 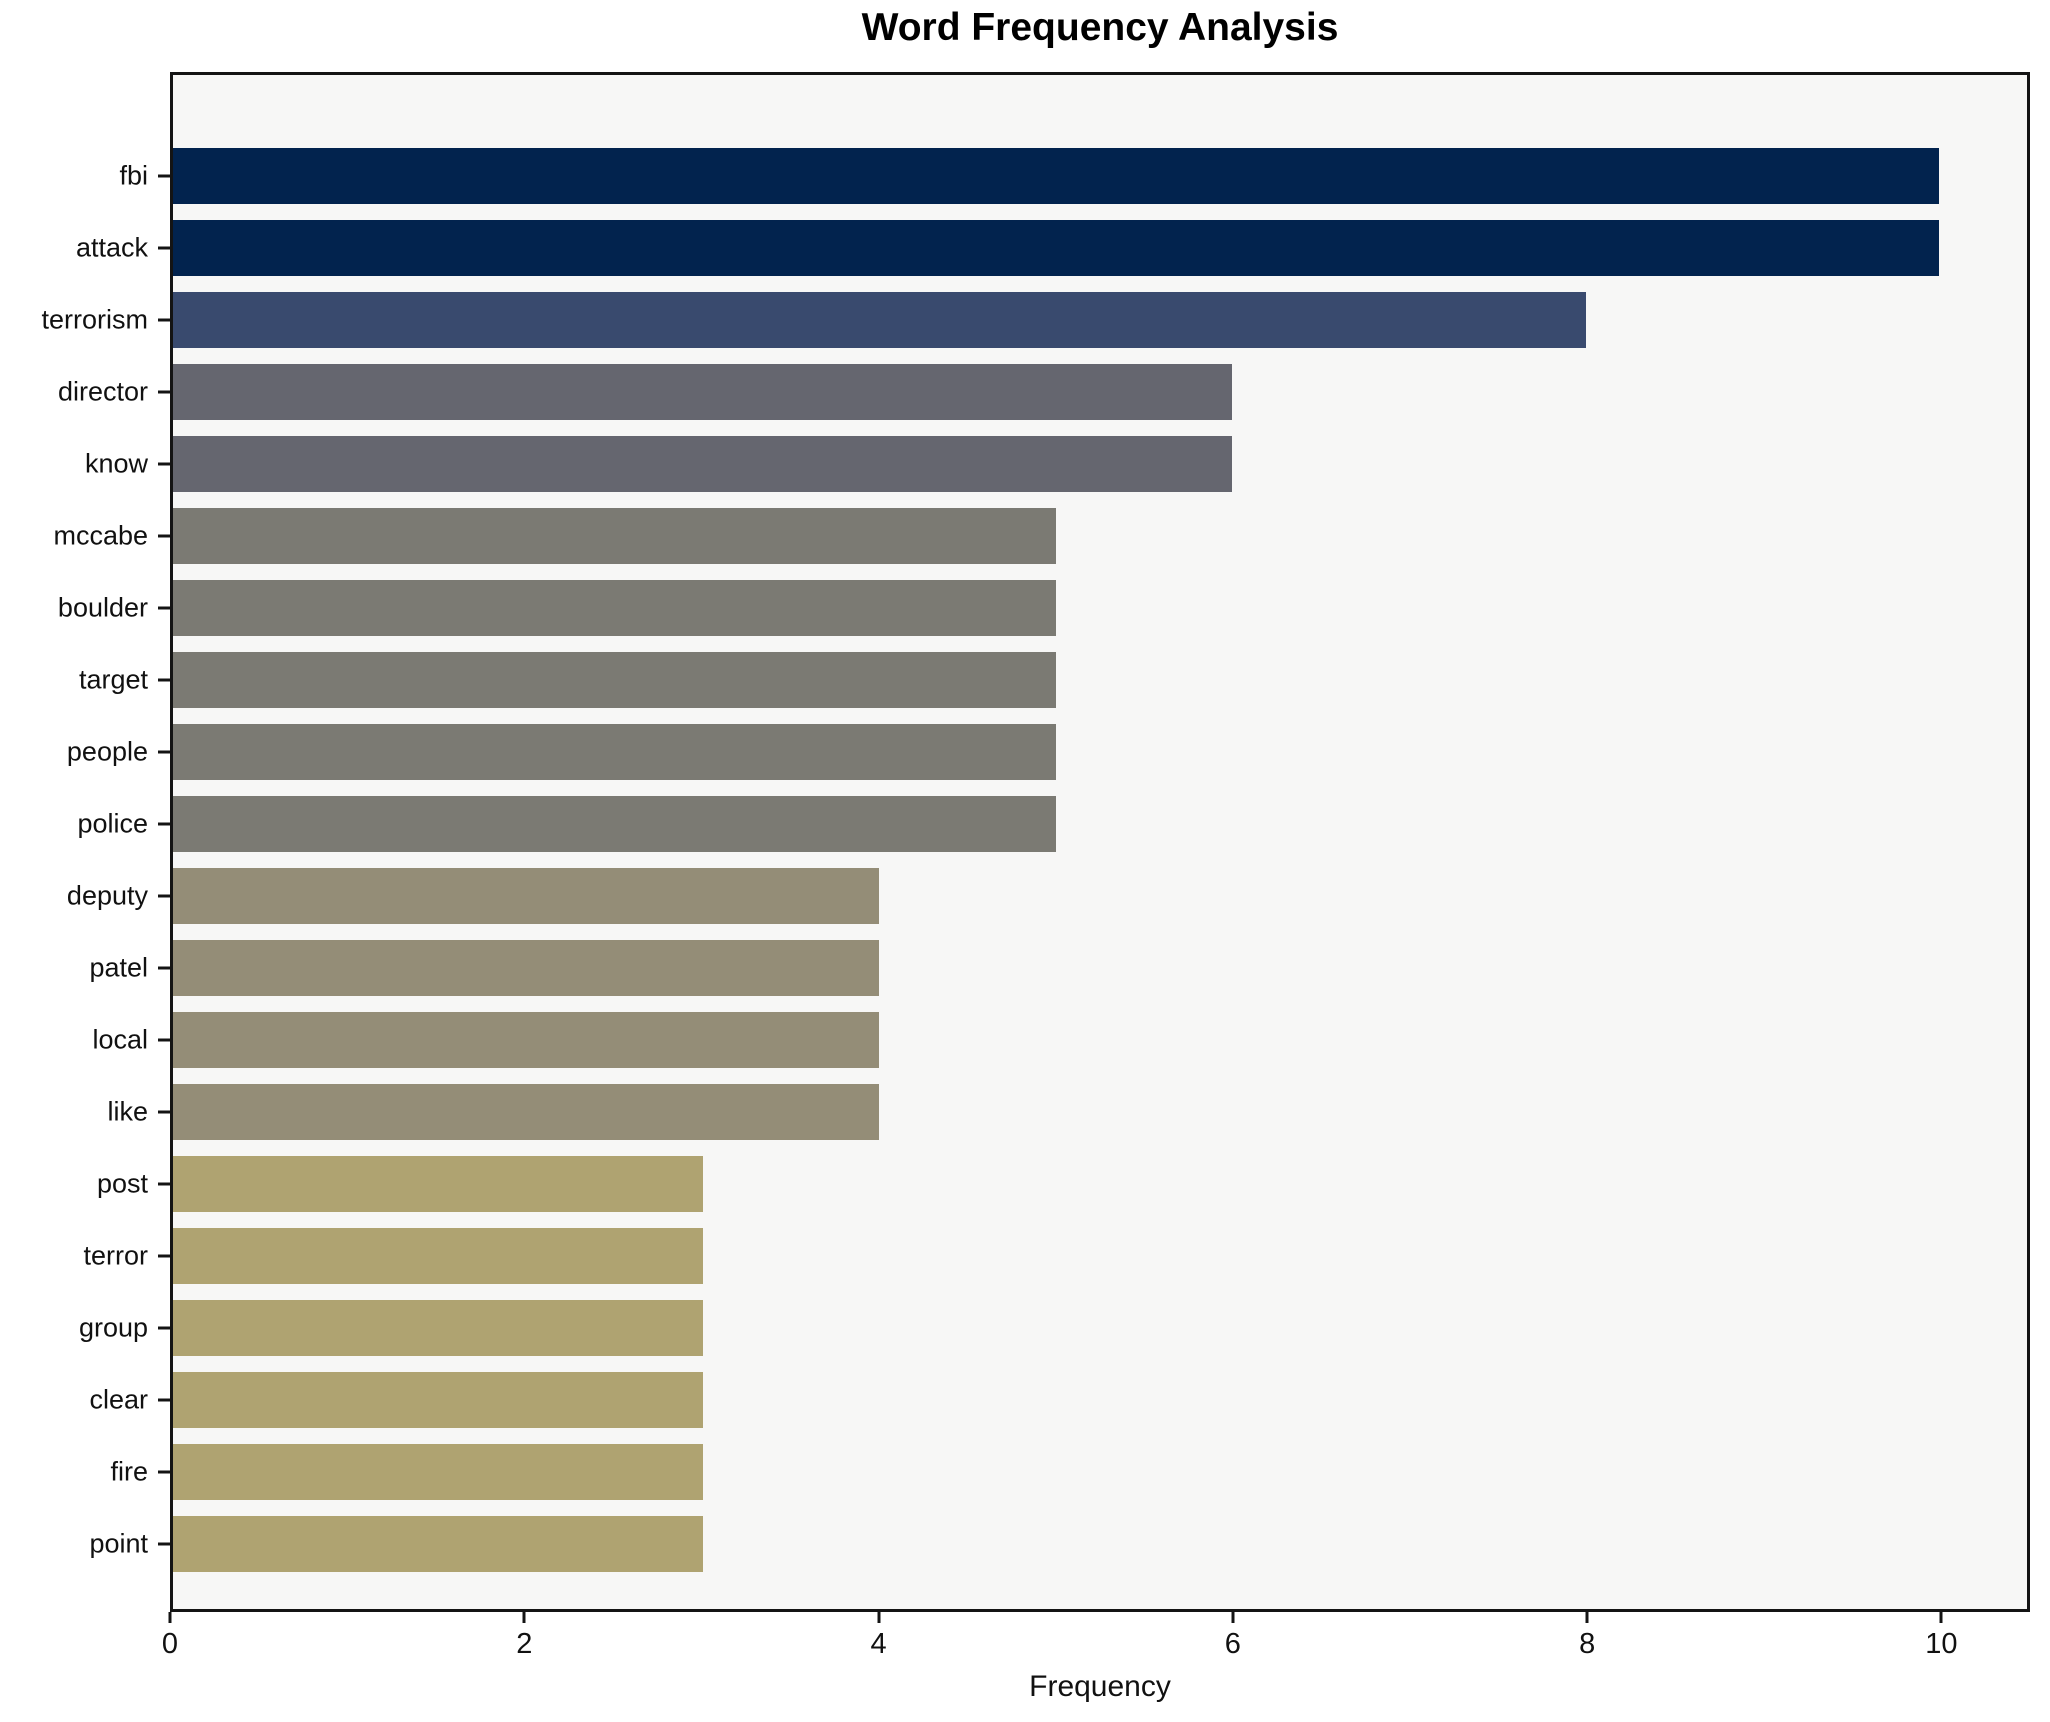 I want to click on bar-row: attack, so click(x=1051, y=248).